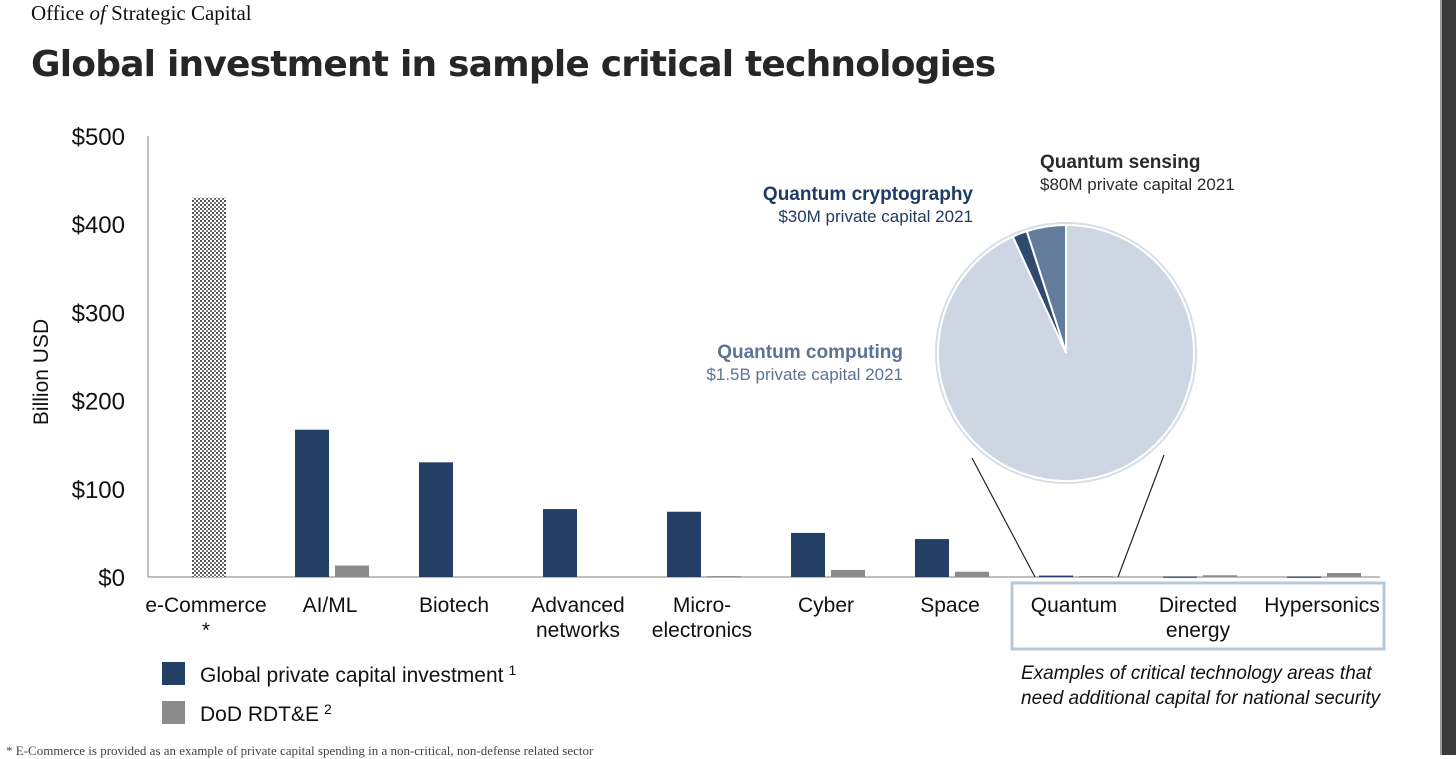 This screenshot has height=759, width=1456. Describe the element at coordinates (178, 13) in the screenshot. I see `org-part2: Strategic Capital` at that location.